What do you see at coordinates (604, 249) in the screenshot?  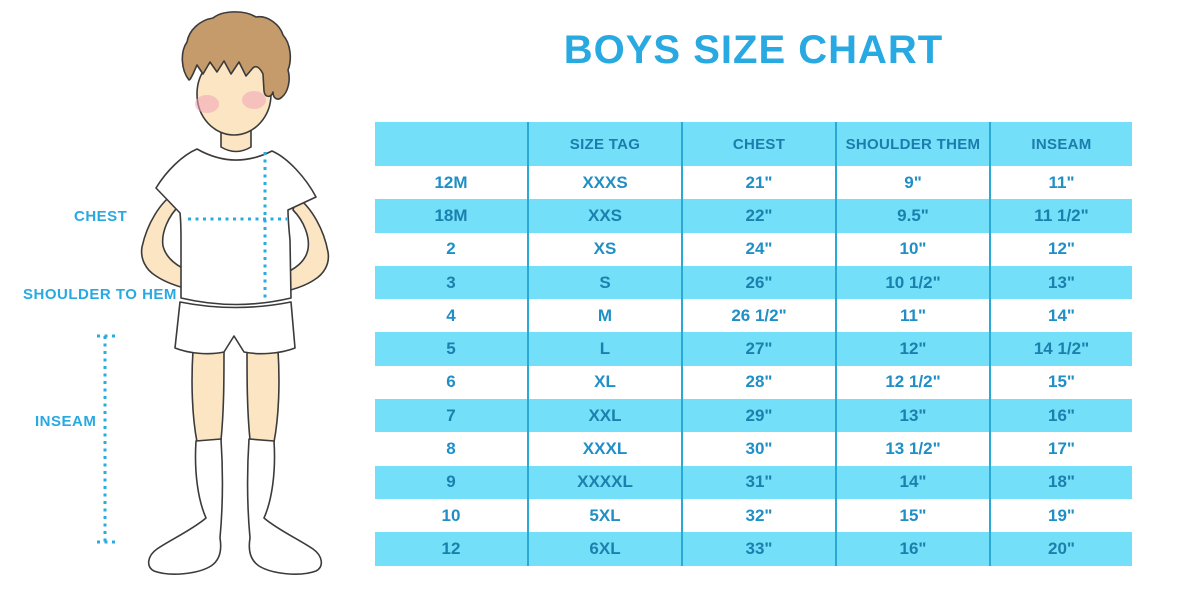 I see `table-cell: XS` at bounding box center [604, 249].